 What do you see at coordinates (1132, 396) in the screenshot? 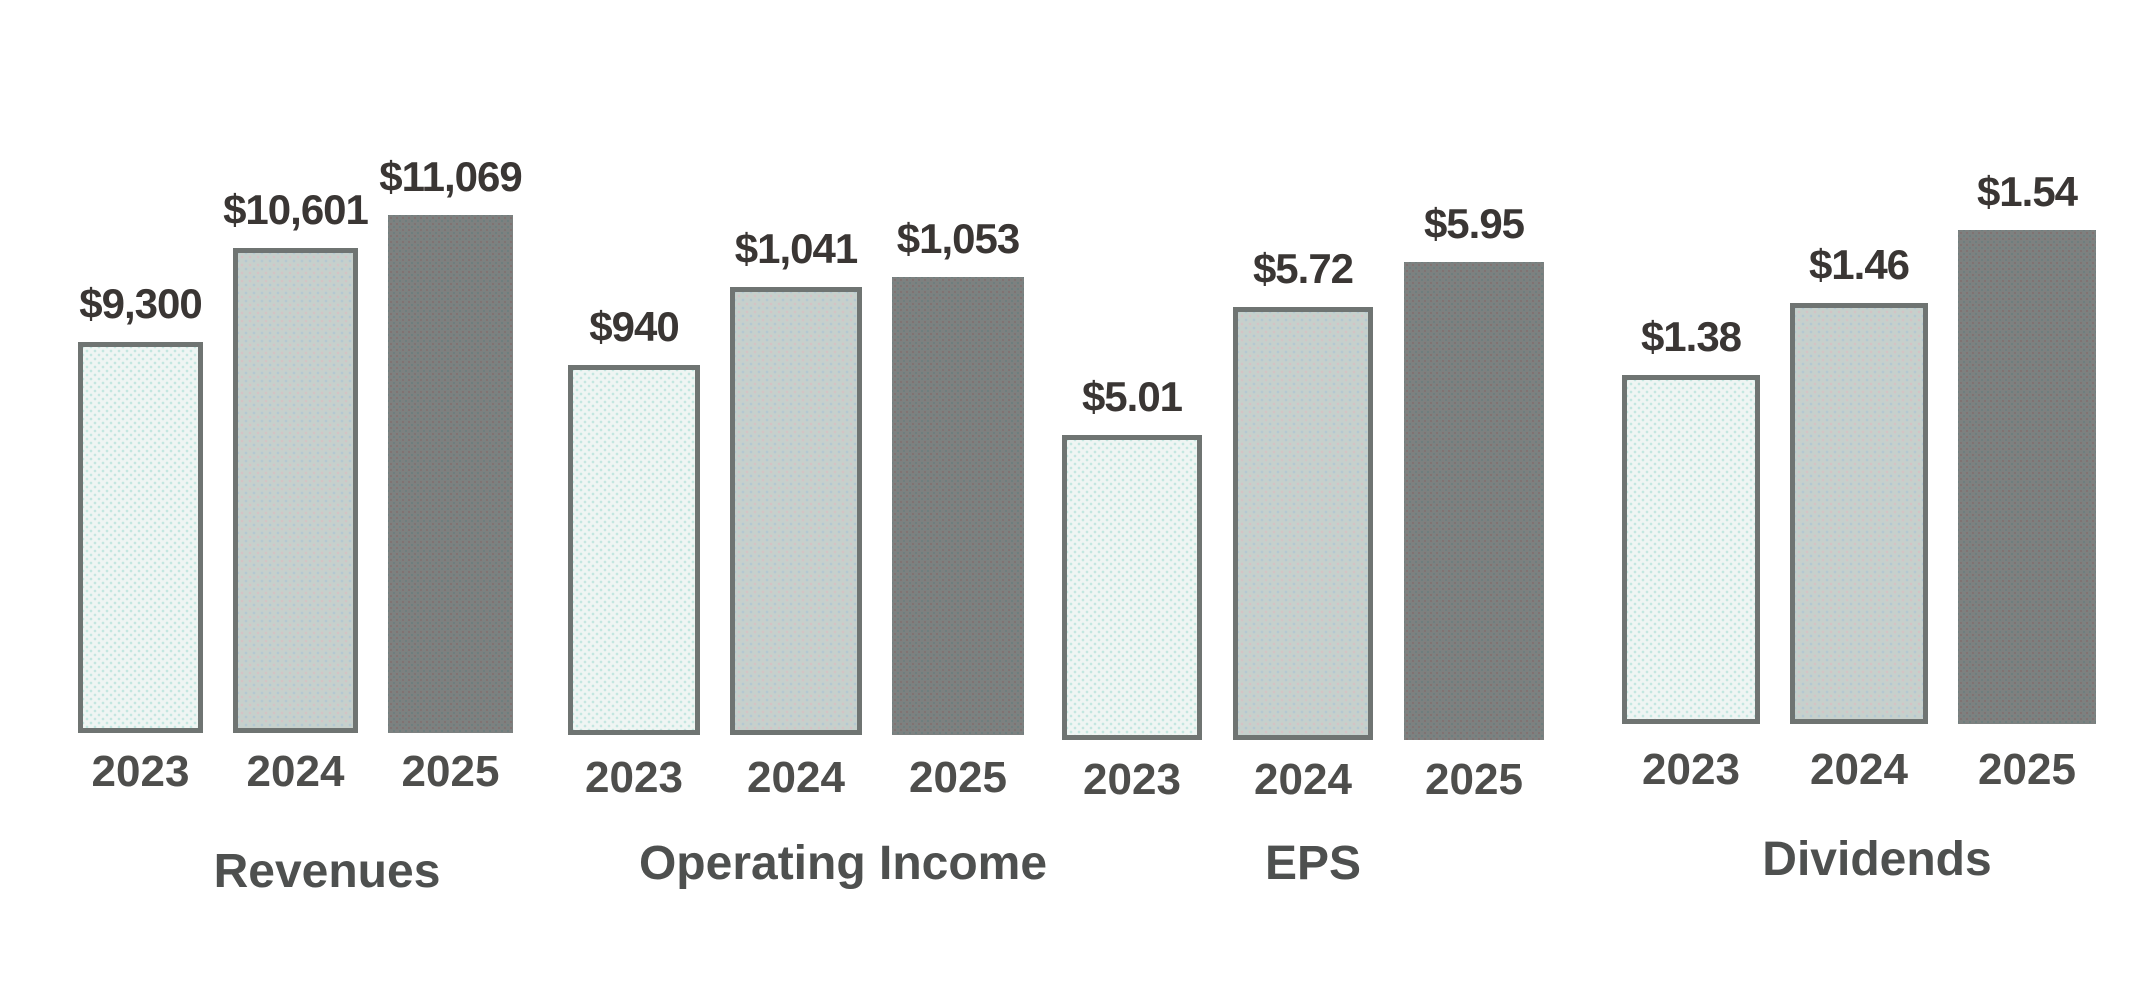
I see `eps-value-label-2023: $5.01` at bounding box center [1132, 396].